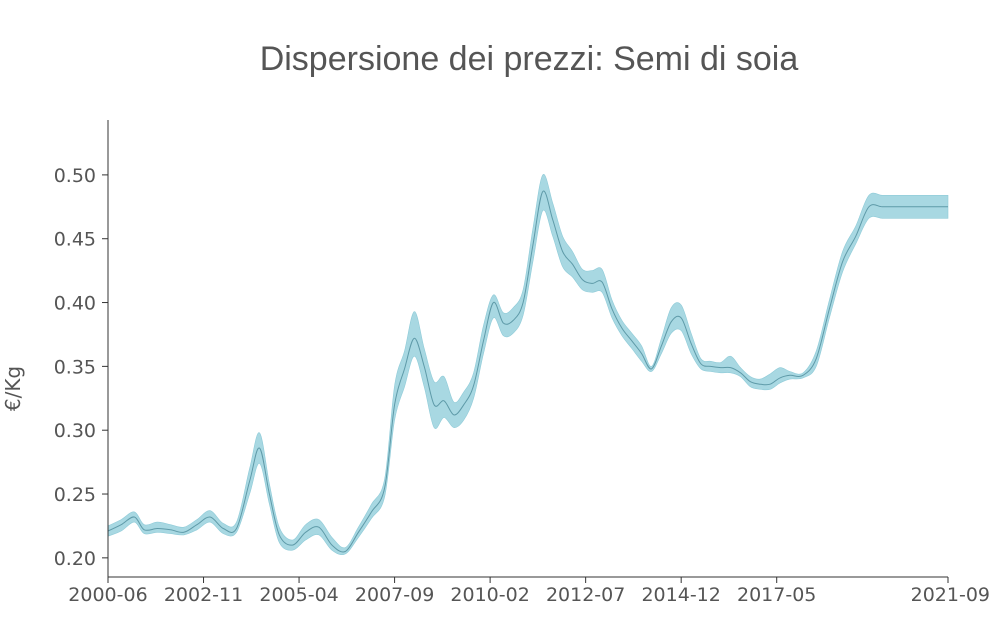  Describe the element at coordinates (75, 431) in the screenshot. I see `y-tick-label: 0.30` at that location.